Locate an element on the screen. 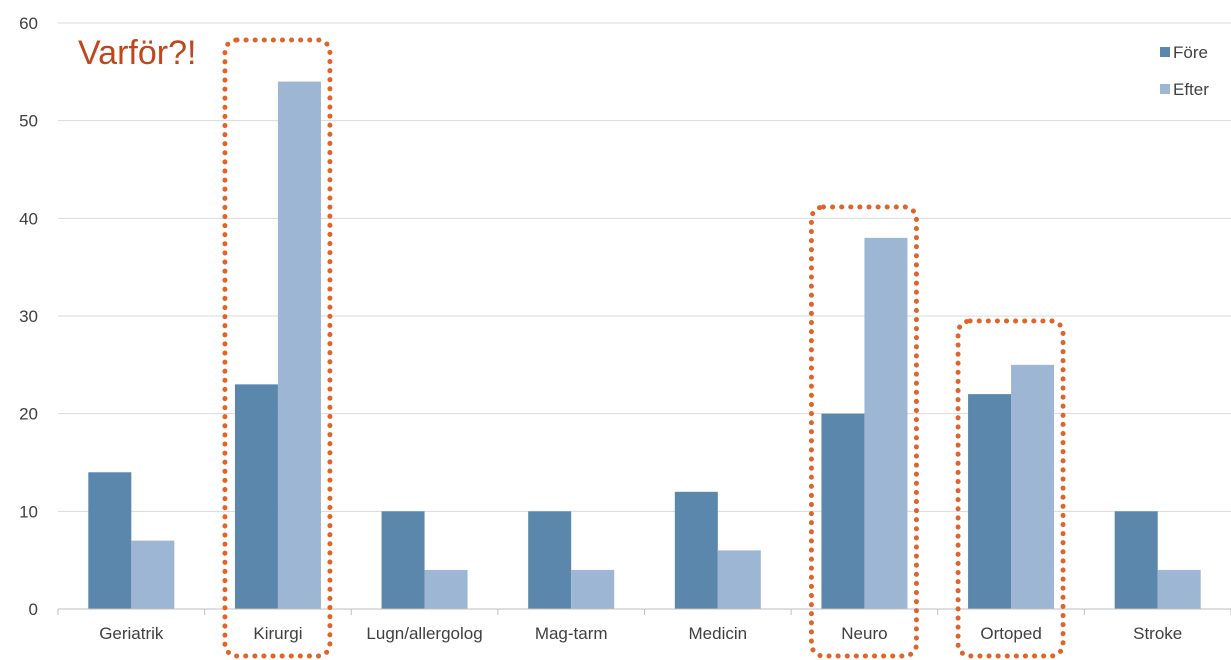 The width and height of the screenshot is (1231, 660). bar-före-stroke is located at coordinates (1136, 560).